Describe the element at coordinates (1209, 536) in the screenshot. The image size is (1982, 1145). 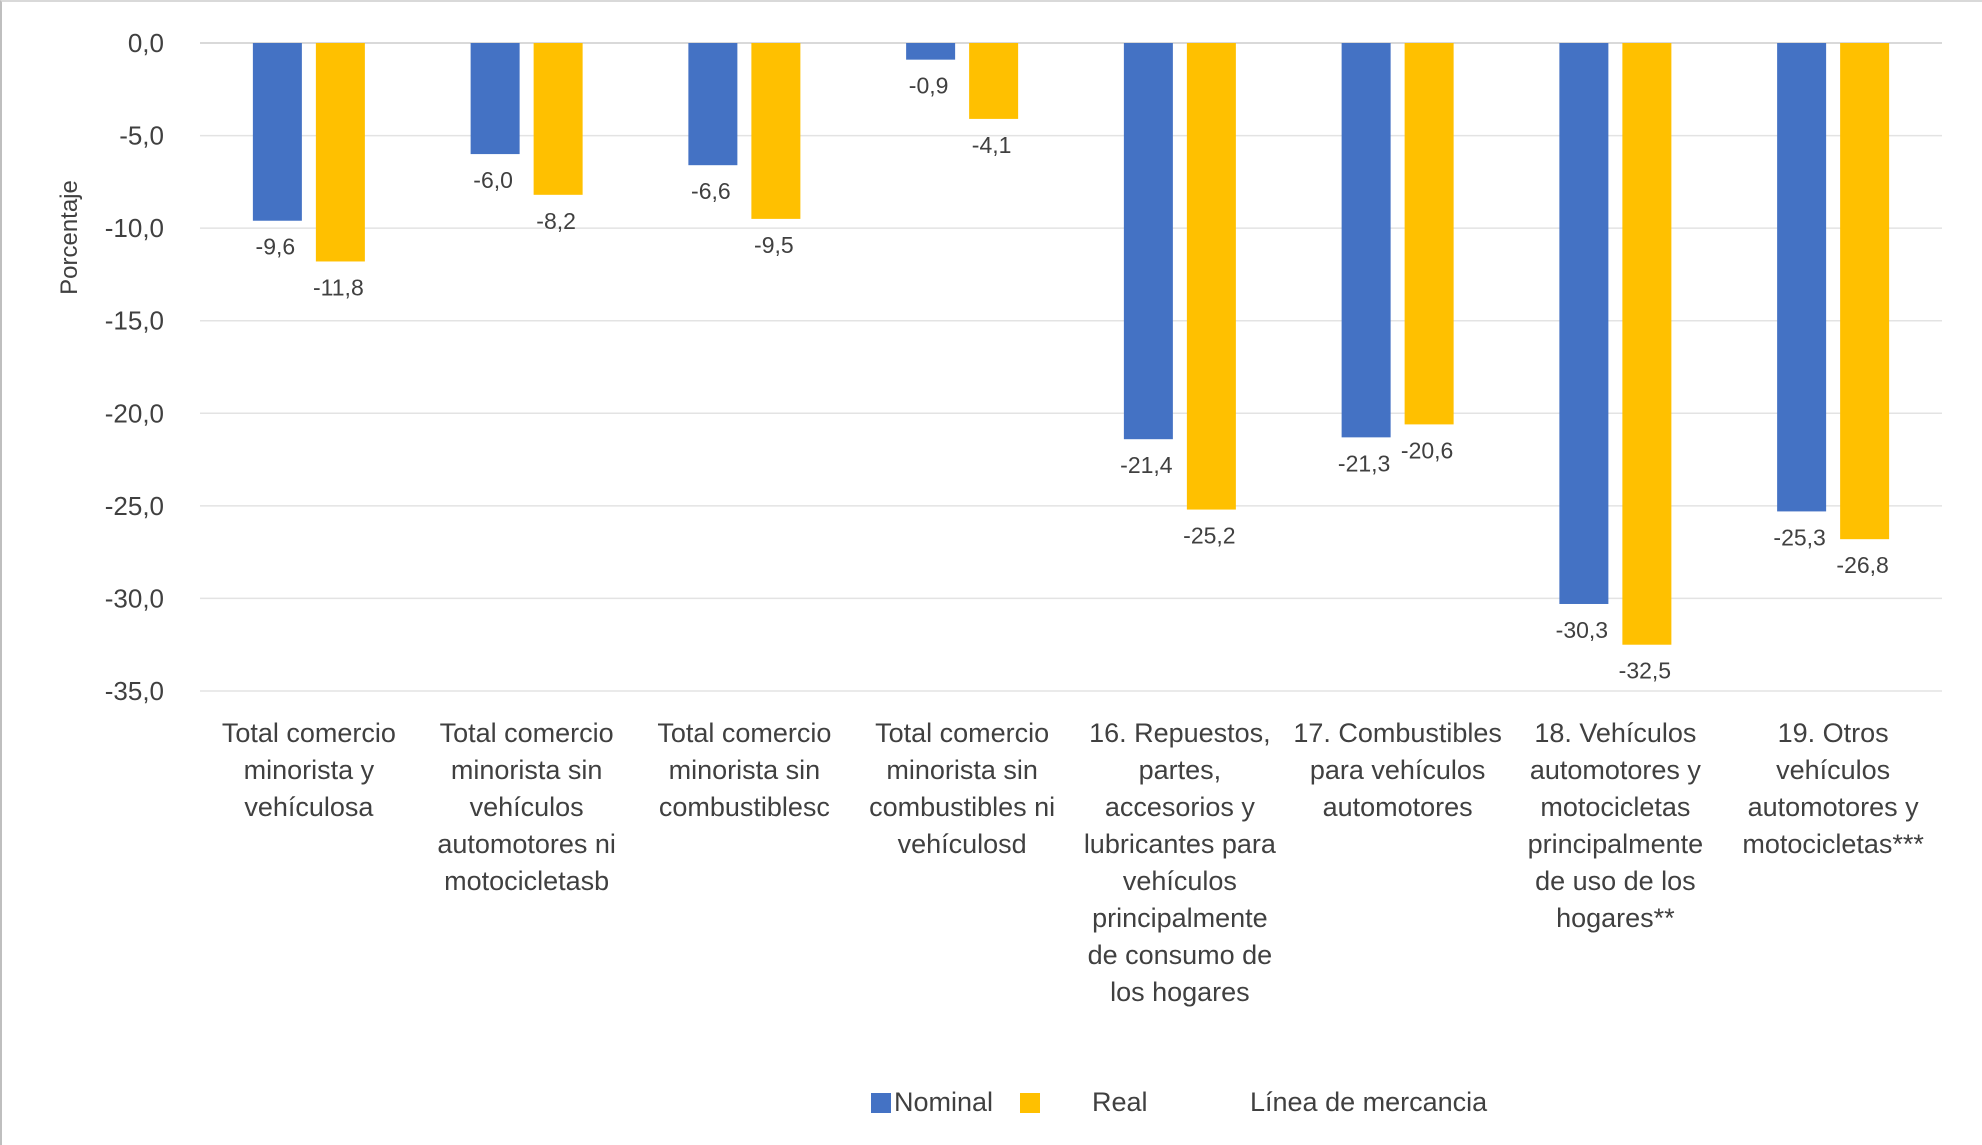
I see `data-label: -25,2` at that location.